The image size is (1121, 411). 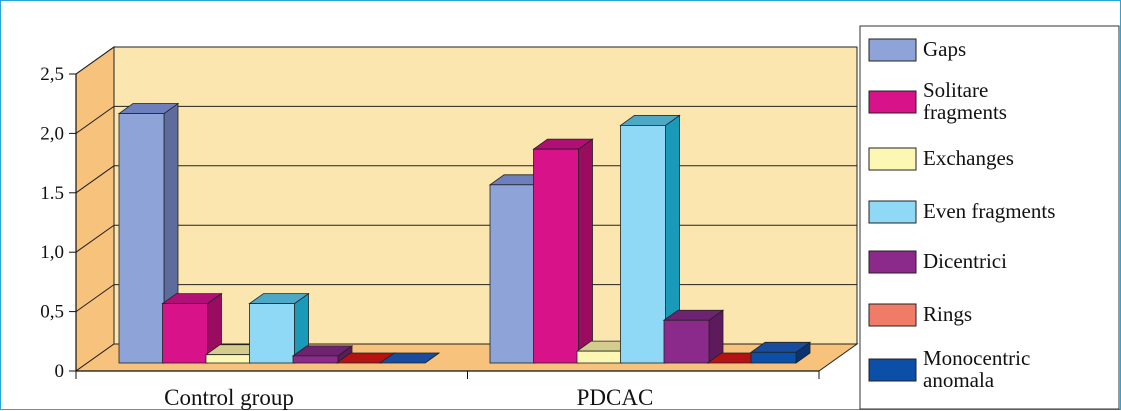 I want to click on legend-label: Dicentrici, so click(x=965, y=261).